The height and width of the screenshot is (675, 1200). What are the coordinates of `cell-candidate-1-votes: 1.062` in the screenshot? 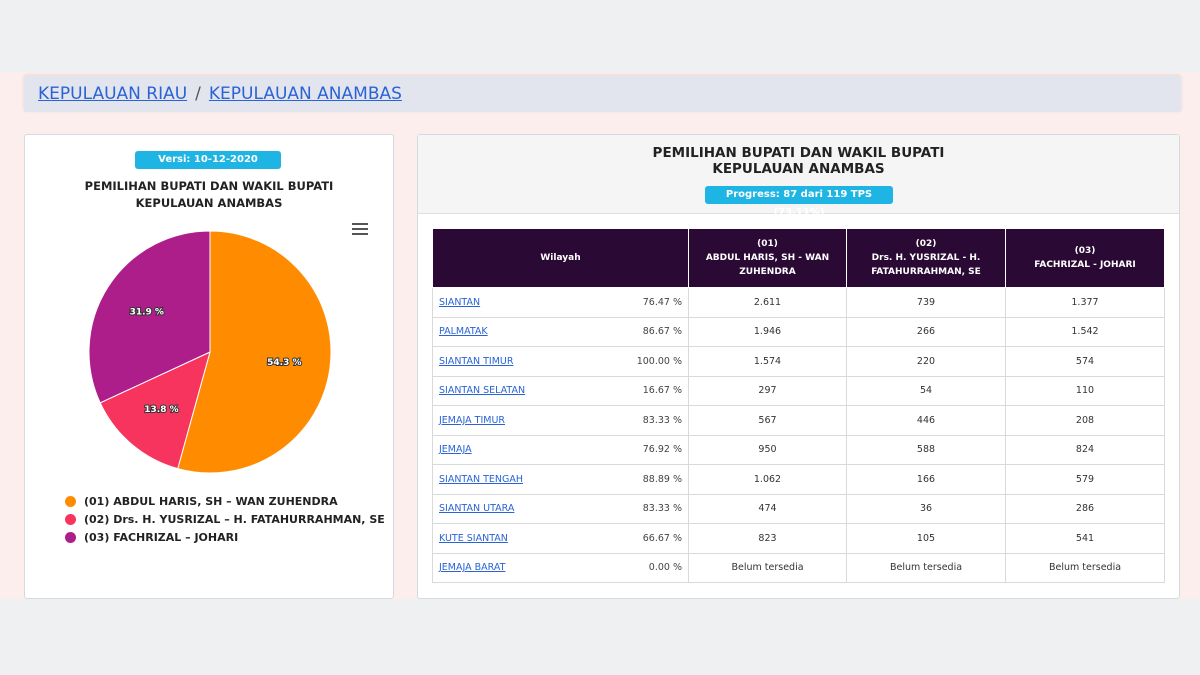 It's located at (767, 479).